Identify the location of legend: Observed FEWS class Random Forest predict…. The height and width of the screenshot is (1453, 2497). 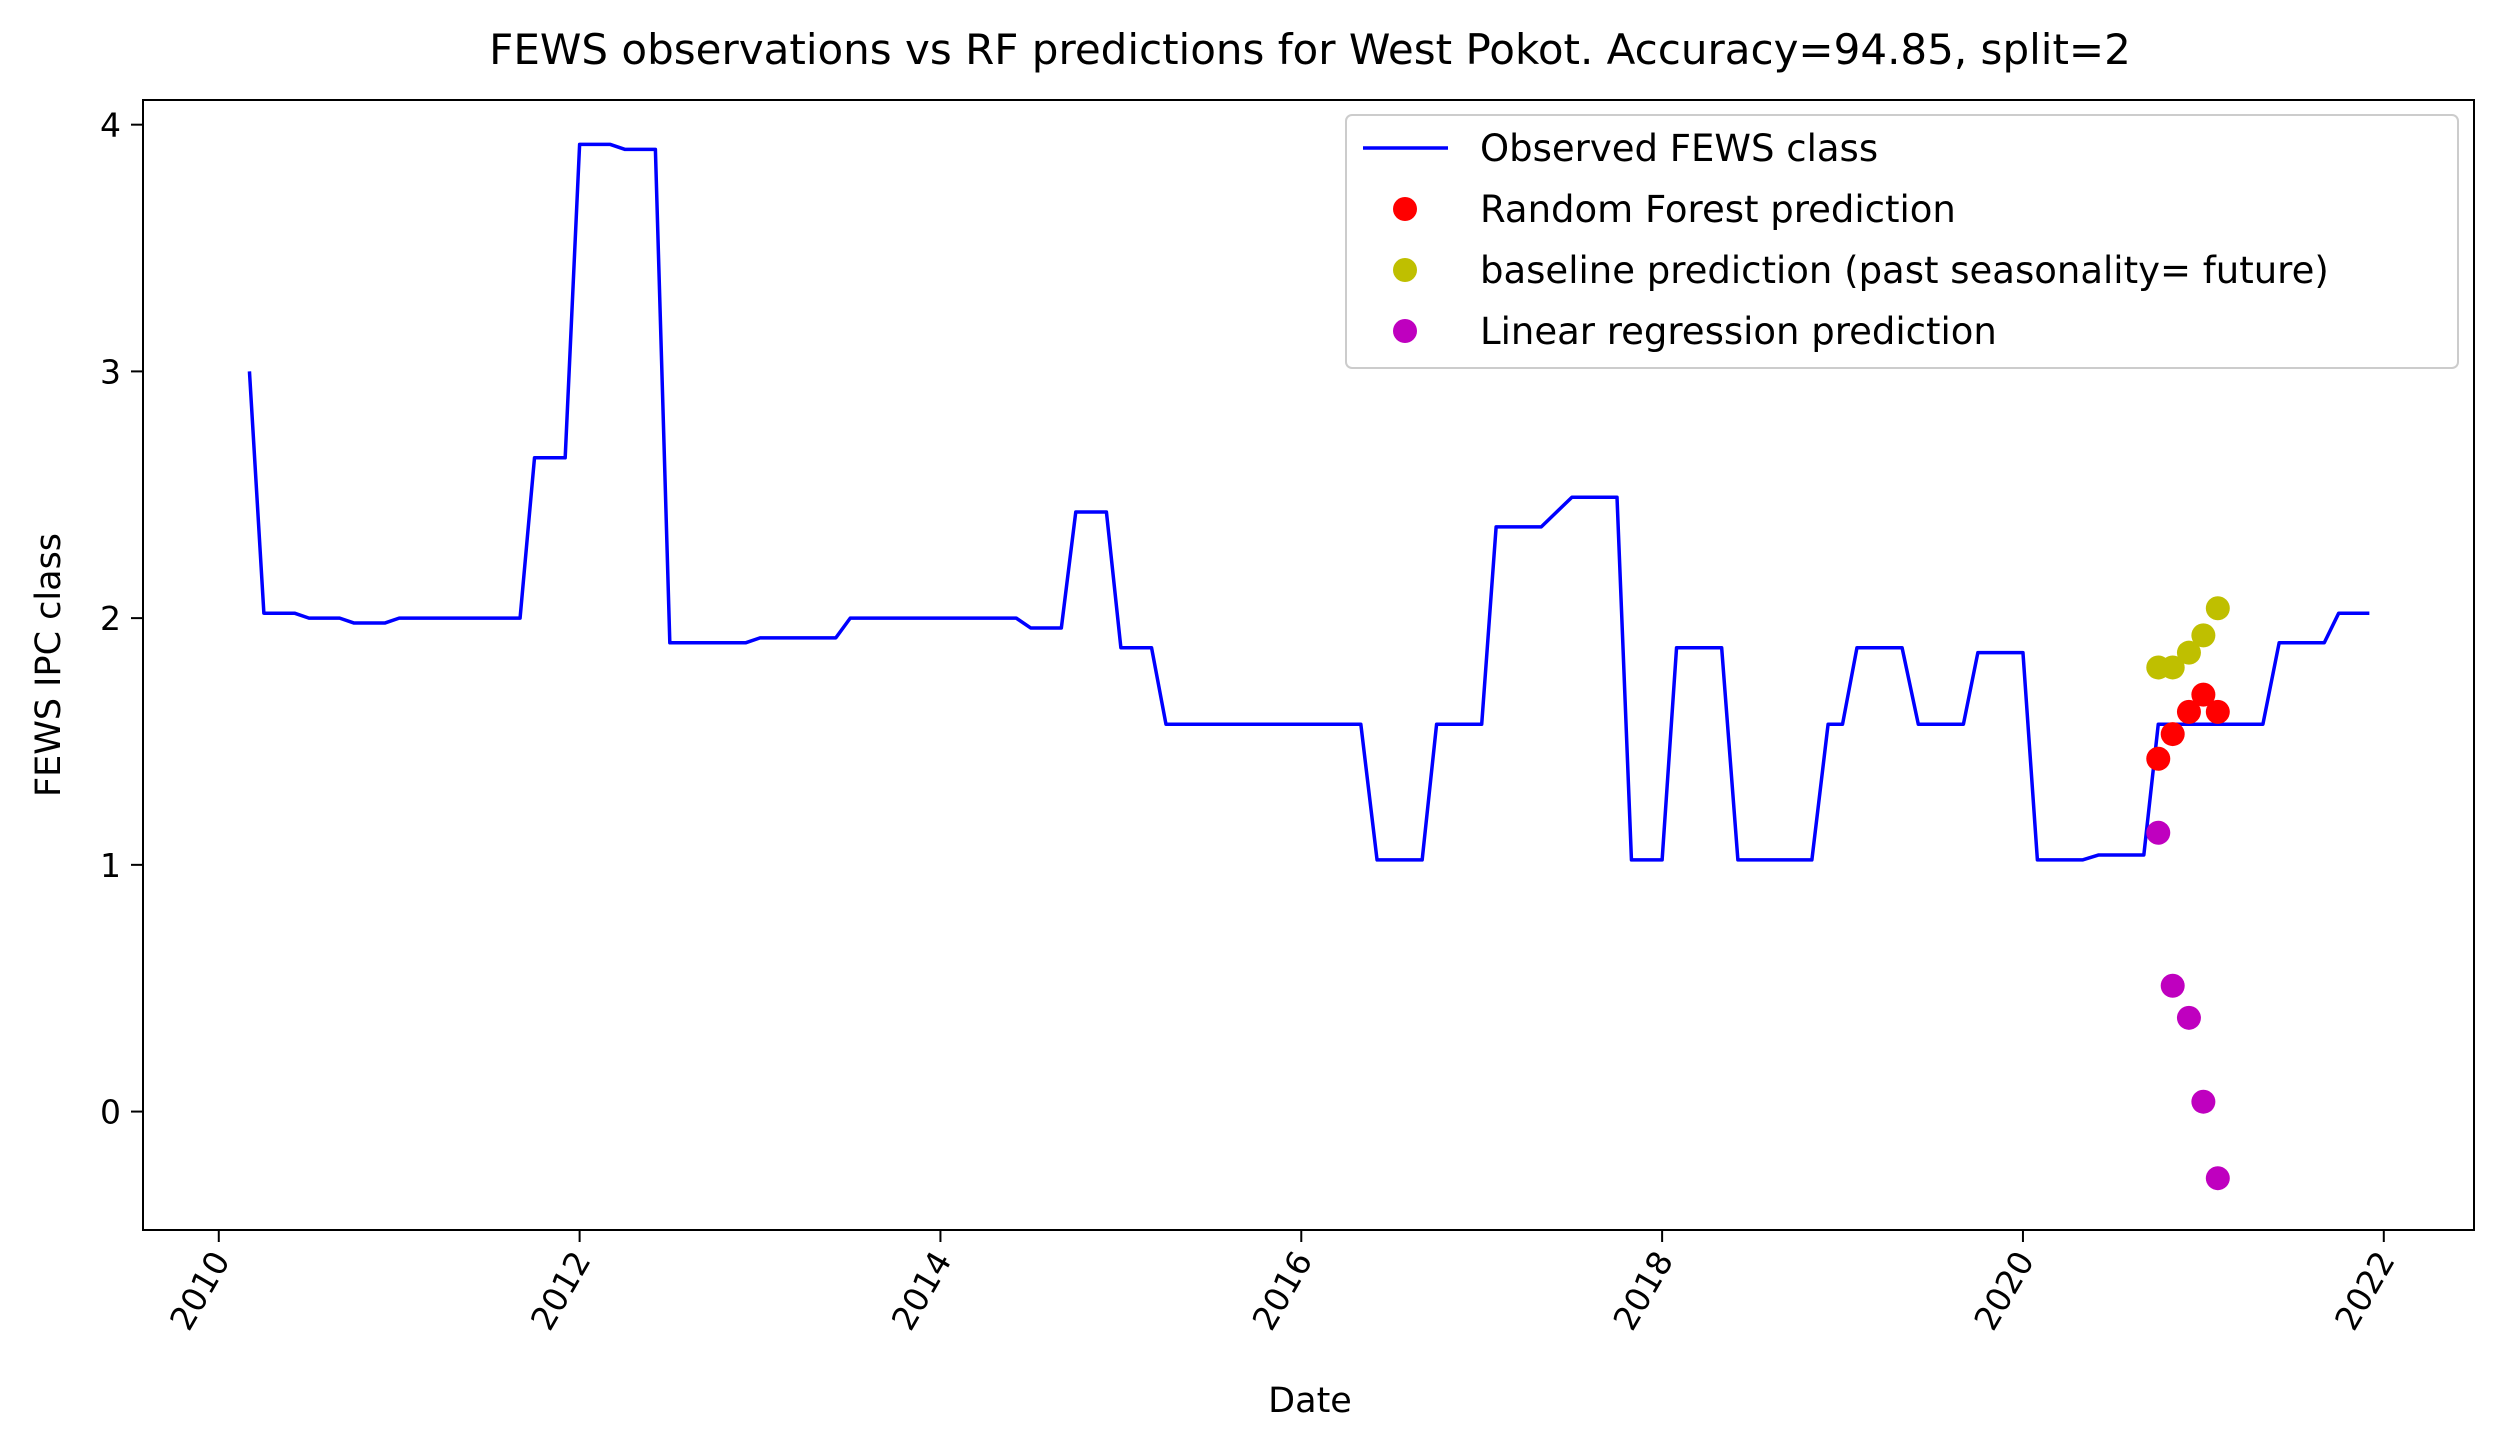
(1902, 241).